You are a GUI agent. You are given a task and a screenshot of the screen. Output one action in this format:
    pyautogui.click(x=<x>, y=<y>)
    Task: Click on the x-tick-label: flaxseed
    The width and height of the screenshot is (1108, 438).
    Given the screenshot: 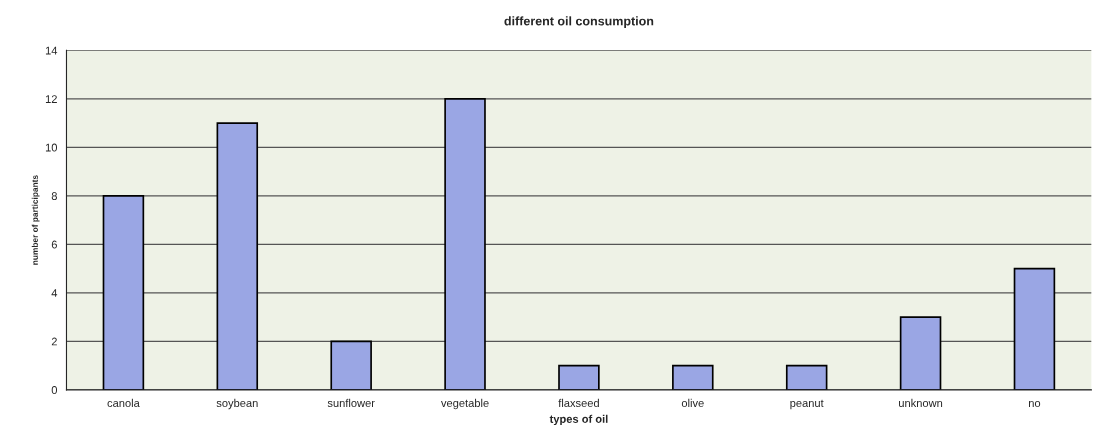 What is the action you would take?
    pyautogui.click(x=578, y=403)
    